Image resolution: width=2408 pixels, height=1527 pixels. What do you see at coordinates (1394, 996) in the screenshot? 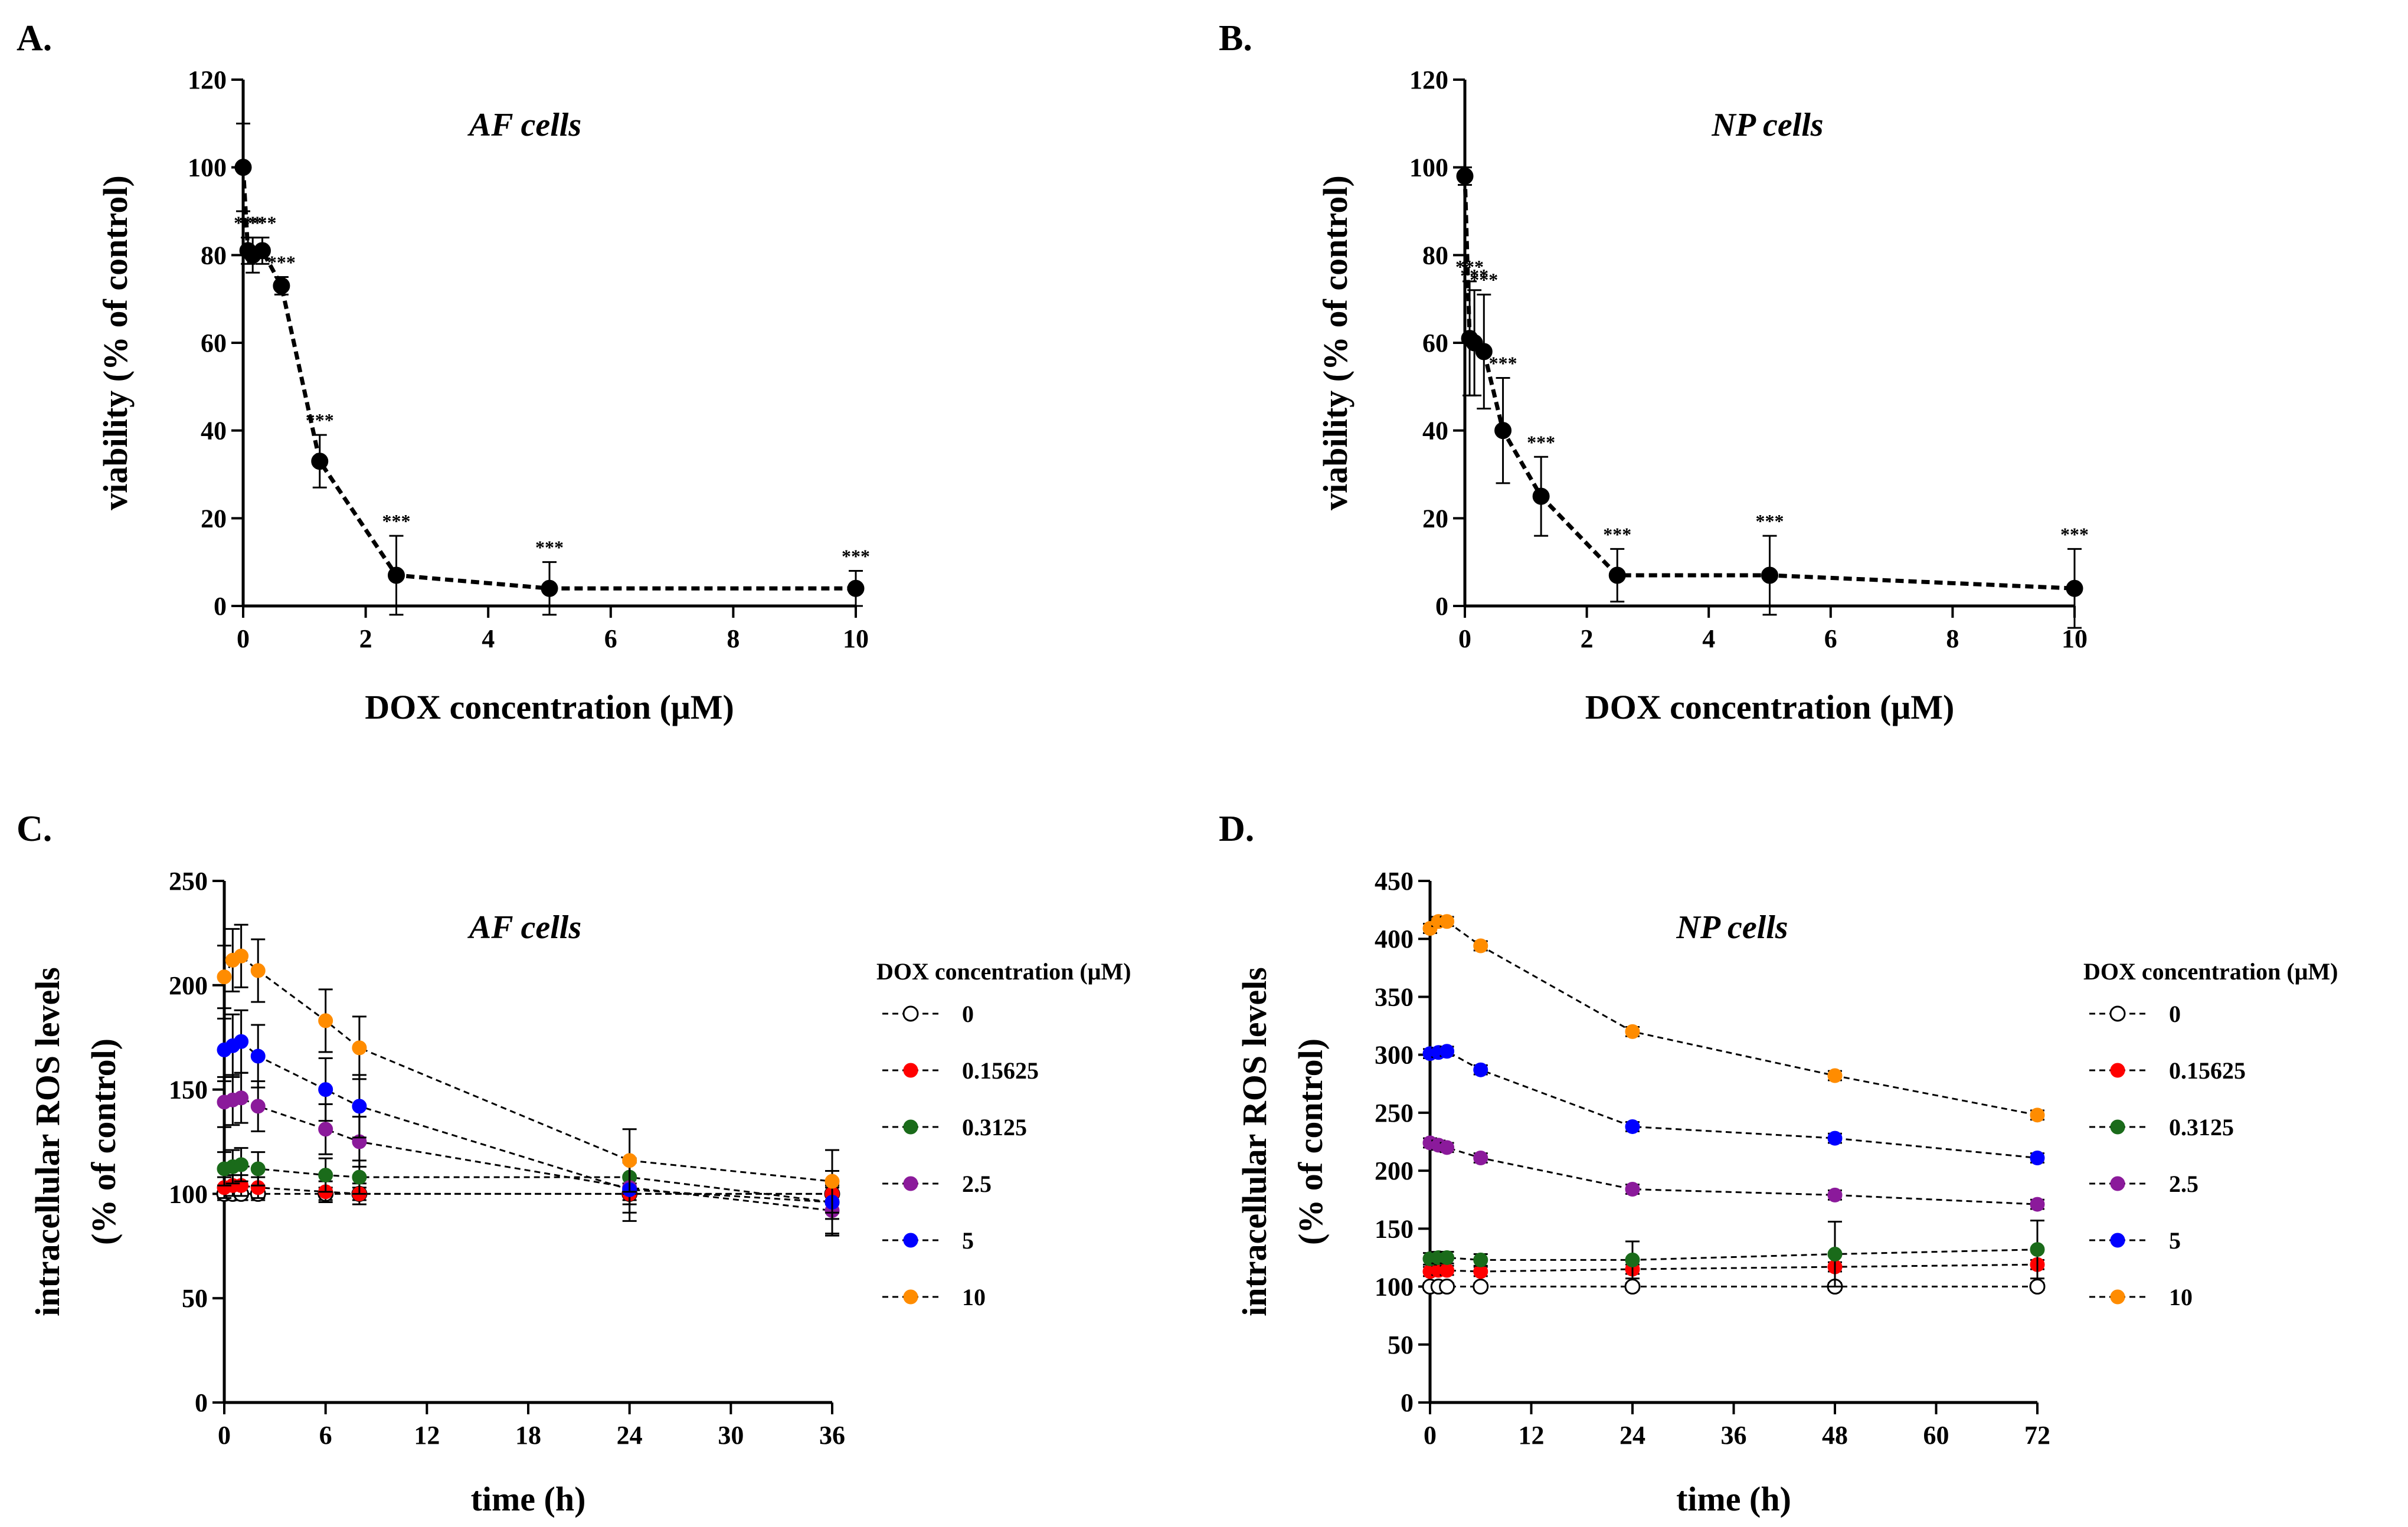
I see `y-tick-label: 350` at bounding box center [1394, 996].